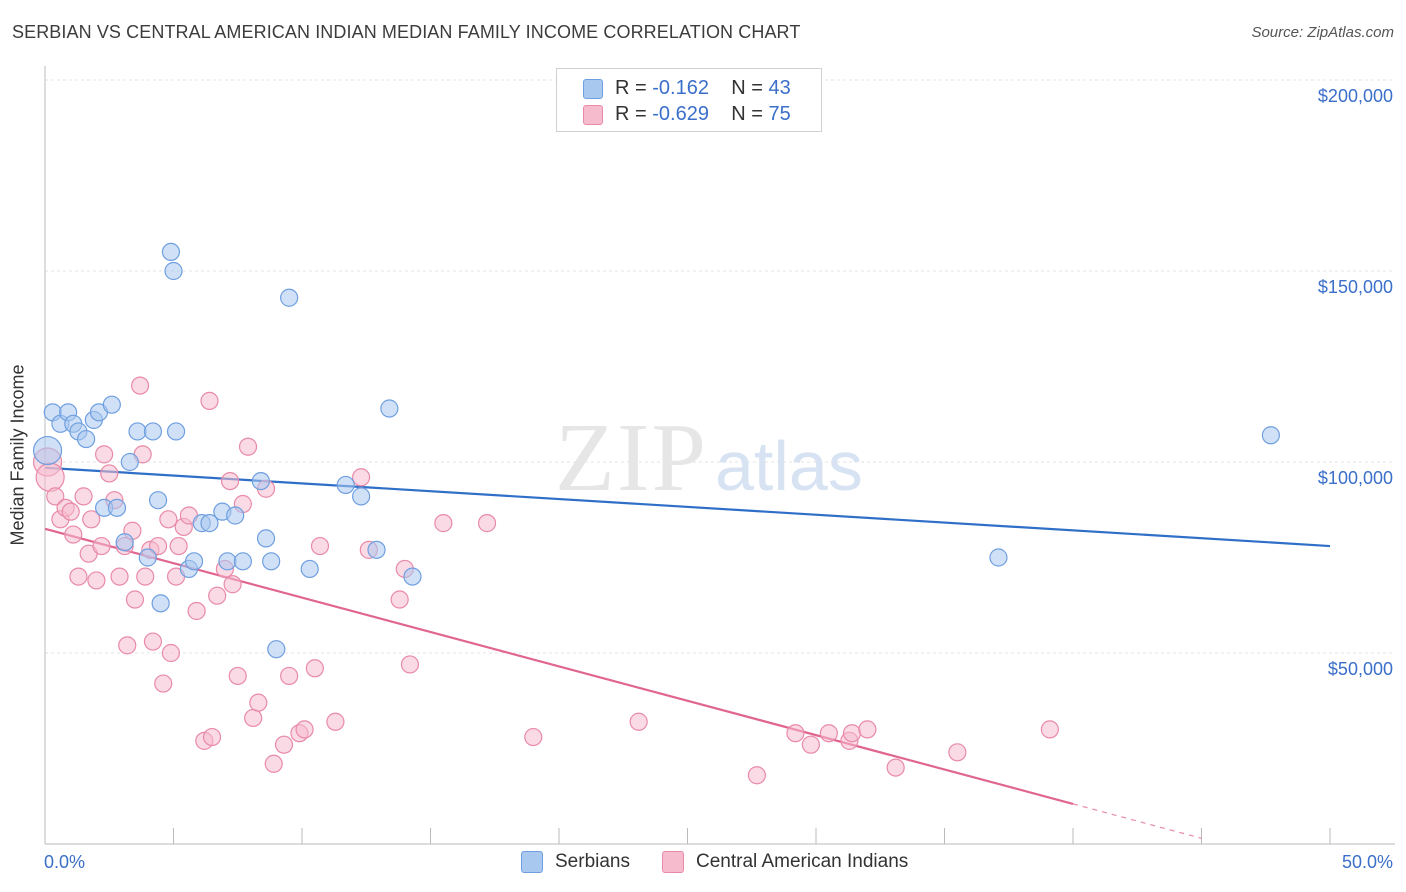 This screenshot has width=1406, height=892. Describe the element at coordinates (1355, 478) in the screenshot. I see `y-tick-label: $100,000` at that location.